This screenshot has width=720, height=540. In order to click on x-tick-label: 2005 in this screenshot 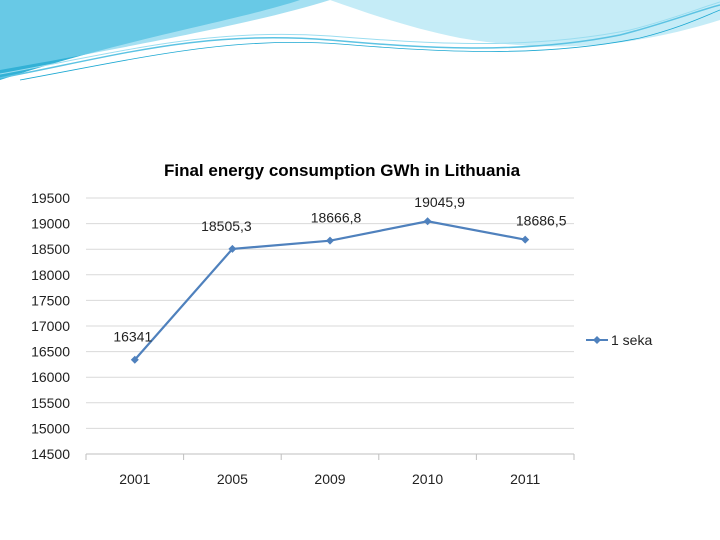, I will do `click(232, 479)`.